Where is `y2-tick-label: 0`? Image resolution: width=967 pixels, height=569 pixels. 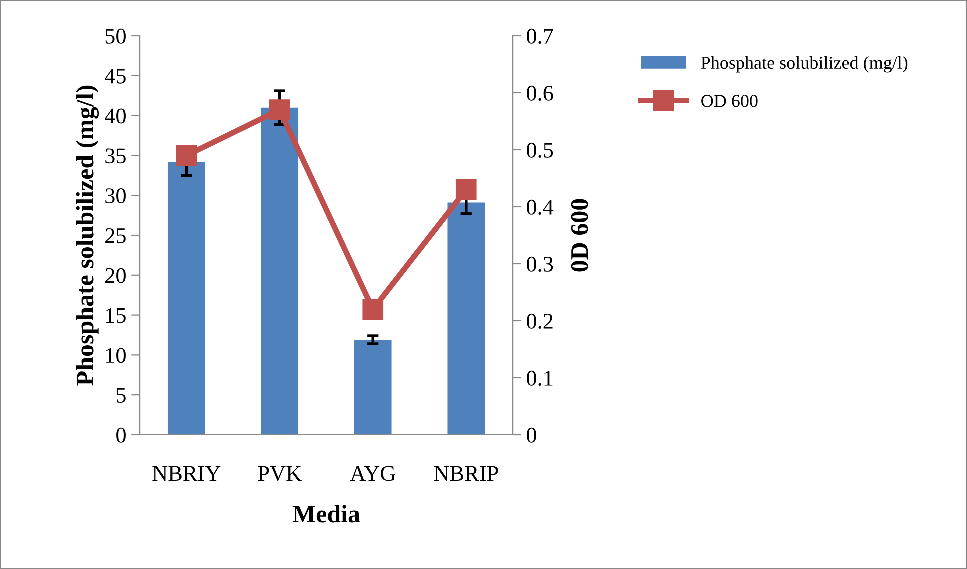 y2-tick-label: 0 is located at coordinates (531, 435).